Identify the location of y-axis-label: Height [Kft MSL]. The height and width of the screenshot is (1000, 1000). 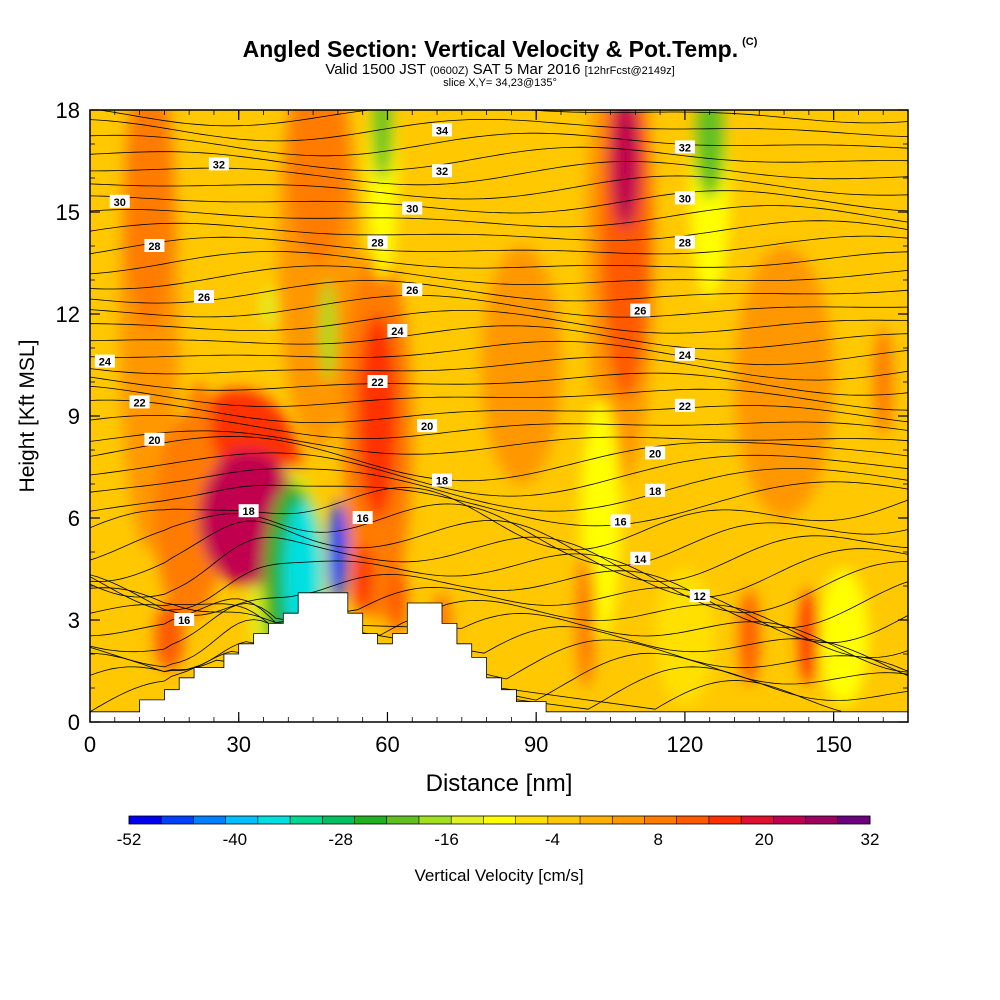
(27, 416).